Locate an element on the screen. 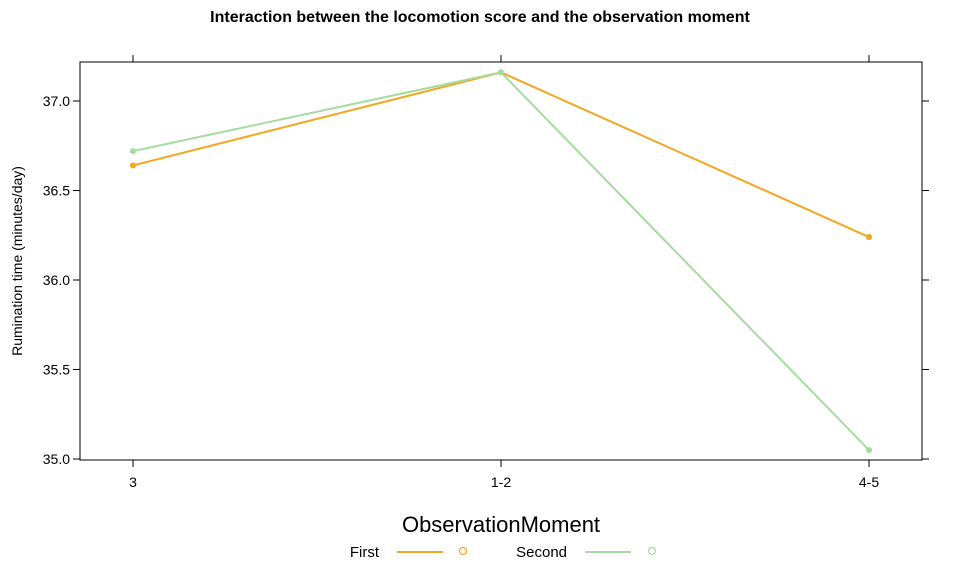 This screenshot has width=960, height=576. x-axis-label: ObservationMoment is located at coordinates (501, 524).